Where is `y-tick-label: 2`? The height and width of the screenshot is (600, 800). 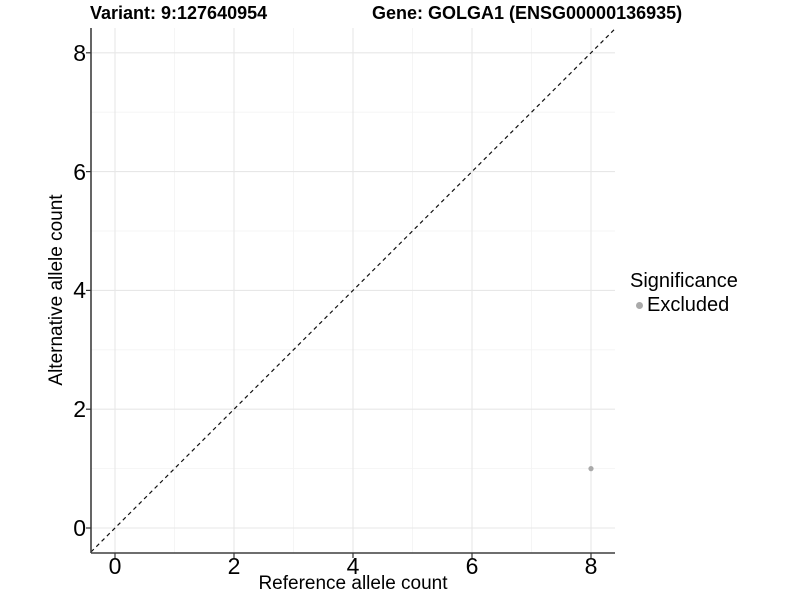 y-tick-label: 2 is located at coordinates (79, 409).